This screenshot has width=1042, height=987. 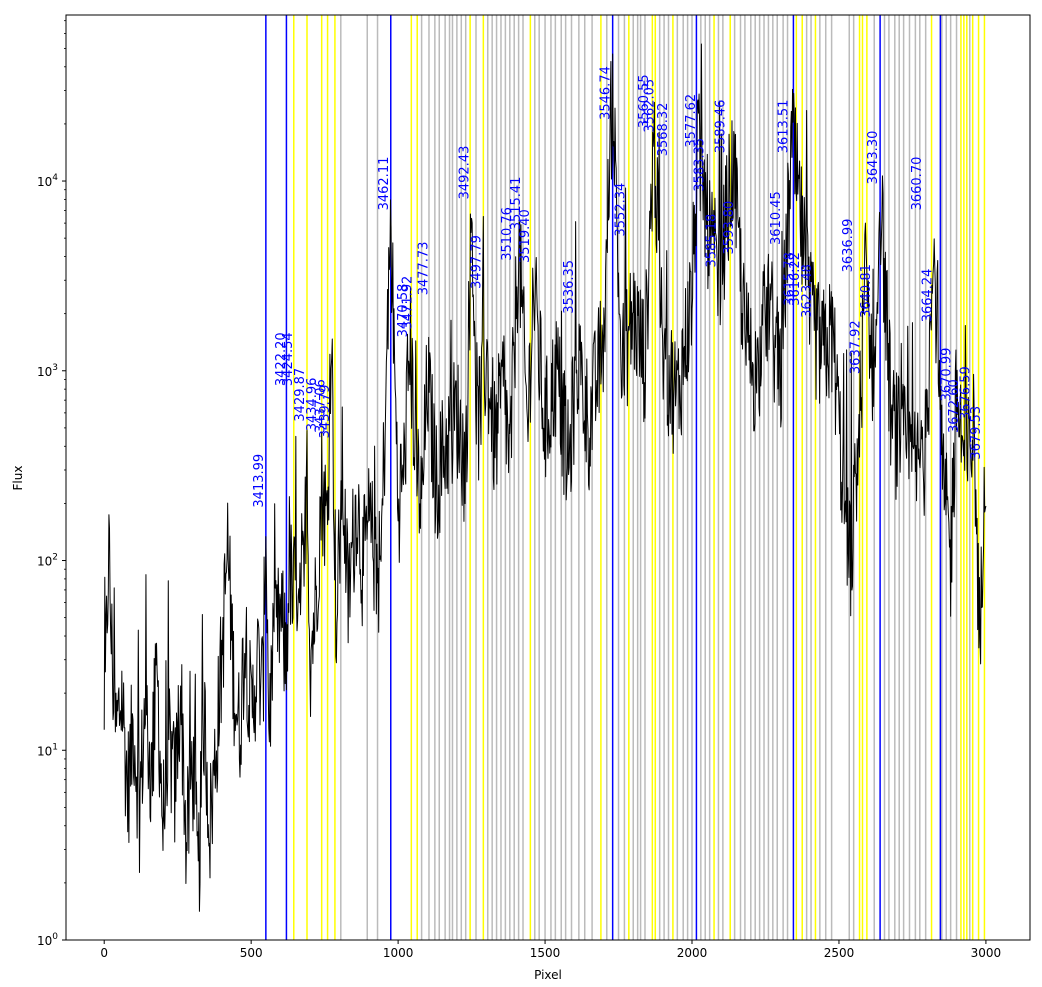 I want to click on x-tick-label: 2500, so click(x=839, y=953).